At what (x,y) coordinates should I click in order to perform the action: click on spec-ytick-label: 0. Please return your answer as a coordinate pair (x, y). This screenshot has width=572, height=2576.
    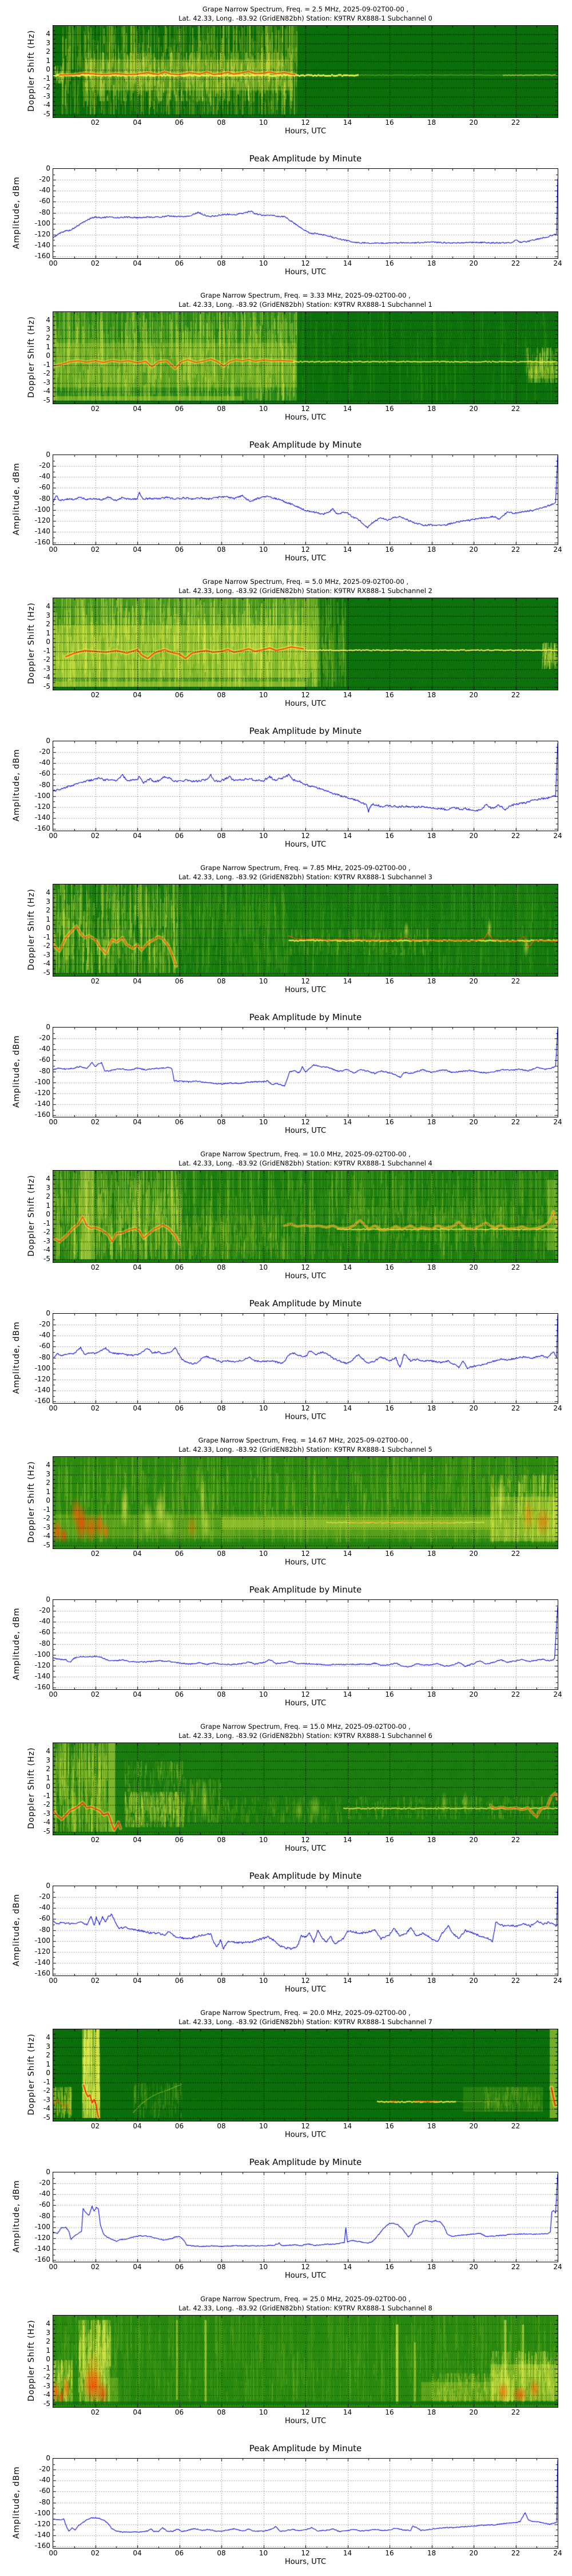
    Looking at the image, I should click on (48, 355).